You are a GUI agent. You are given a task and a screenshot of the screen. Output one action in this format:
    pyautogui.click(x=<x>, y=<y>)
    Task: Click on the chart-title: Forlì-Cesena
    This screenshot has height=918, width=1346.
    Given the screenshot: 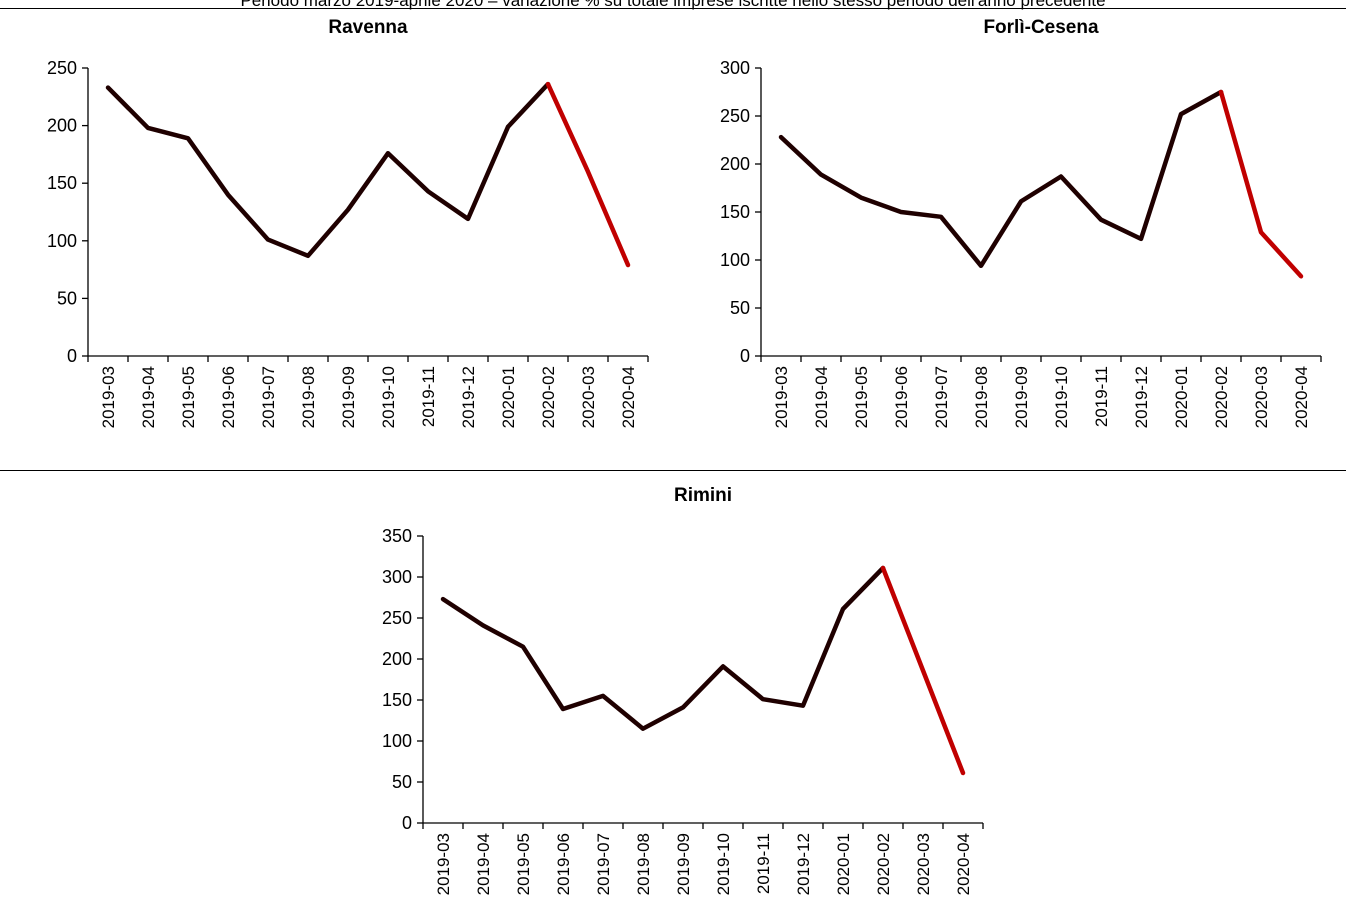 What is the action you would take?
    pyautogui.click(x=1041, y=27)
    